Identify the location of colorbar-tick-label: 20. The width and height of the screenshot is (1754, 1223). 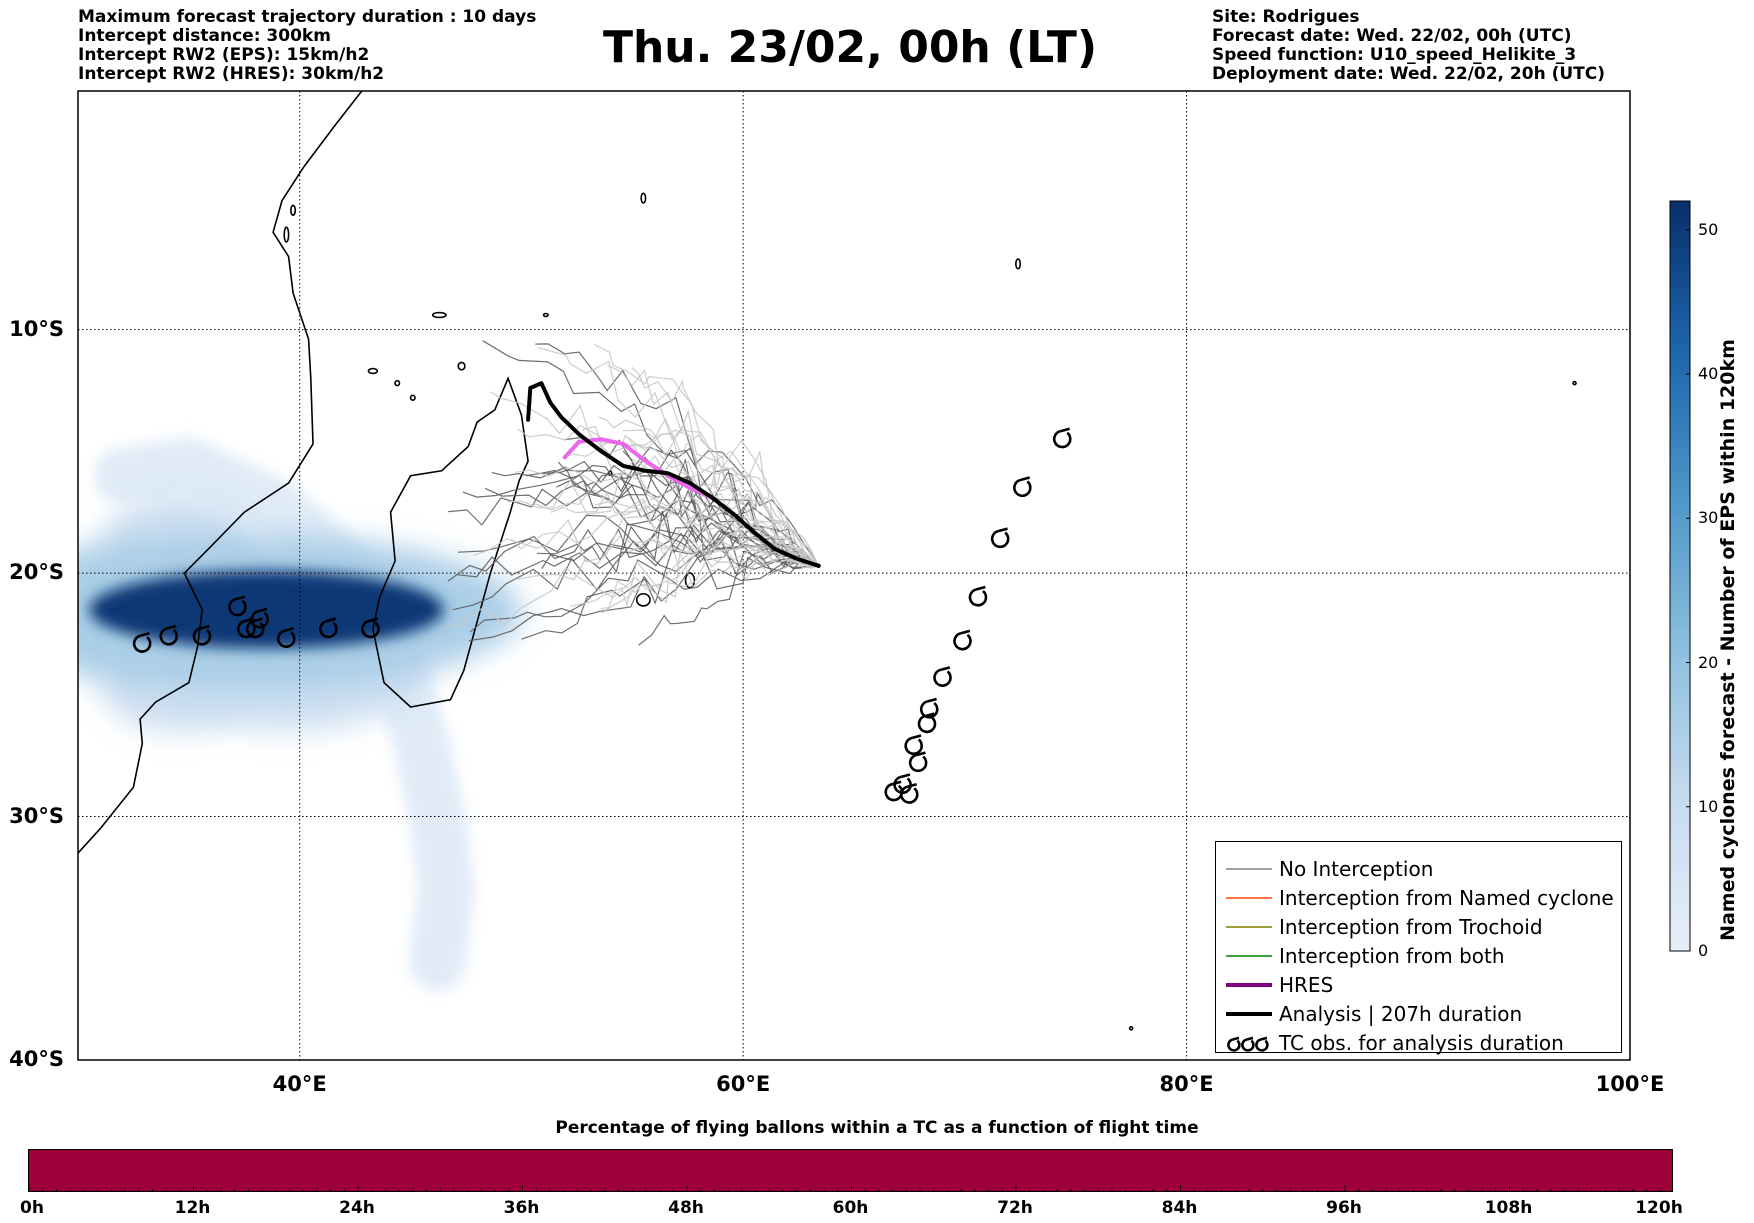
(1708, 662).